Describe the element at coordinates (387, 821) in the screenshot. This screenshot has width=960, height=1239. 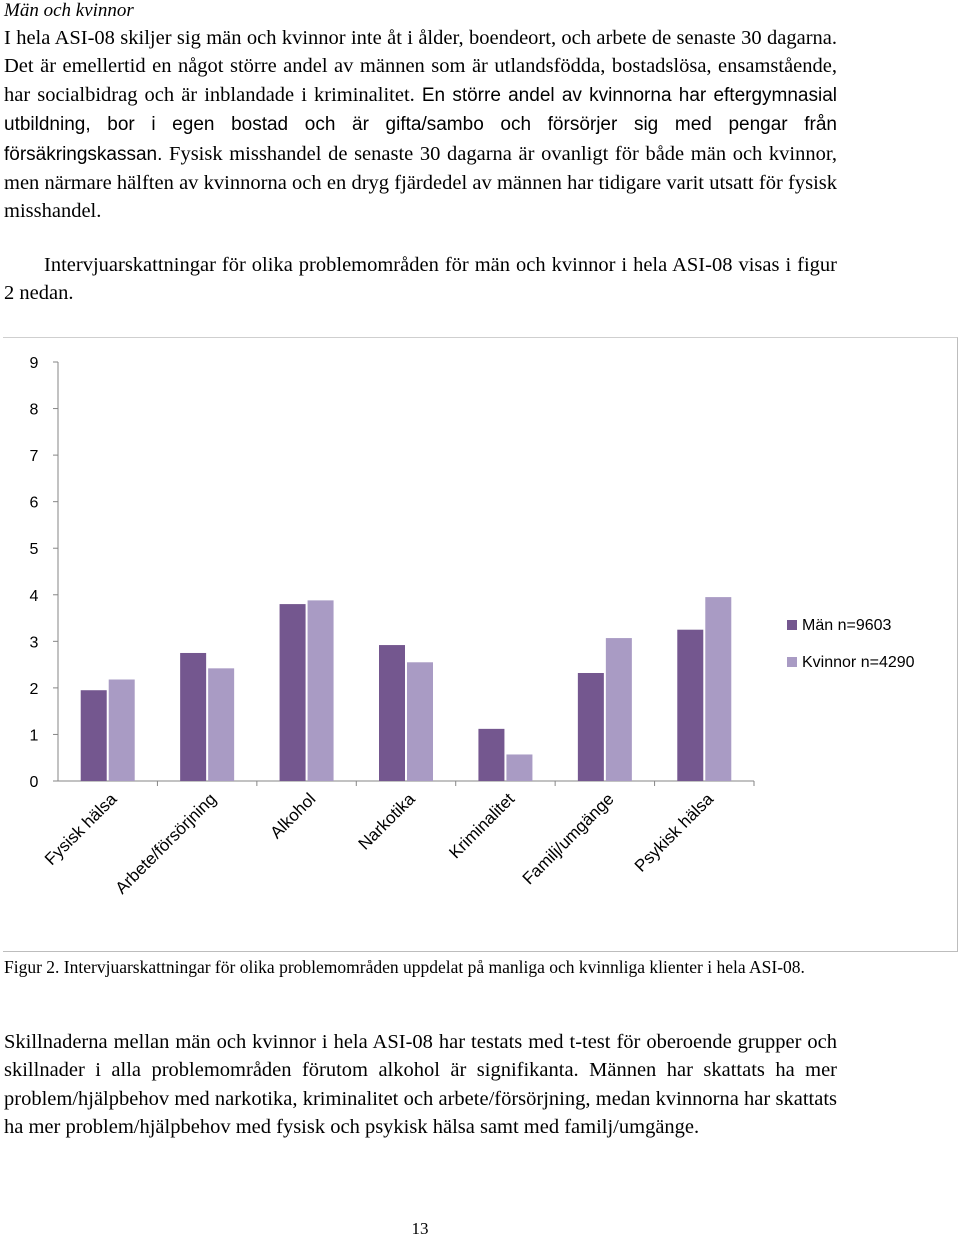
I see `x-category-label: Narkotika` at that location.